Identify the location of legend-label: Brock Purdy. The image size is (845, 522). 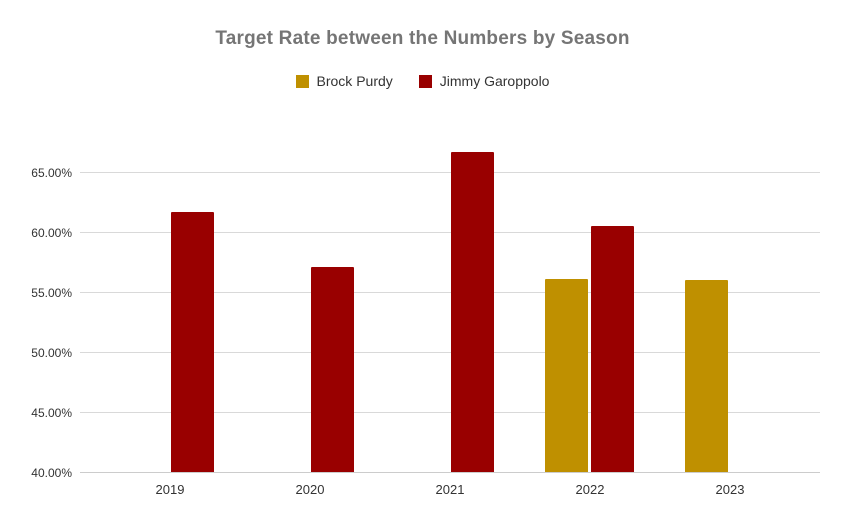
(354, 81).